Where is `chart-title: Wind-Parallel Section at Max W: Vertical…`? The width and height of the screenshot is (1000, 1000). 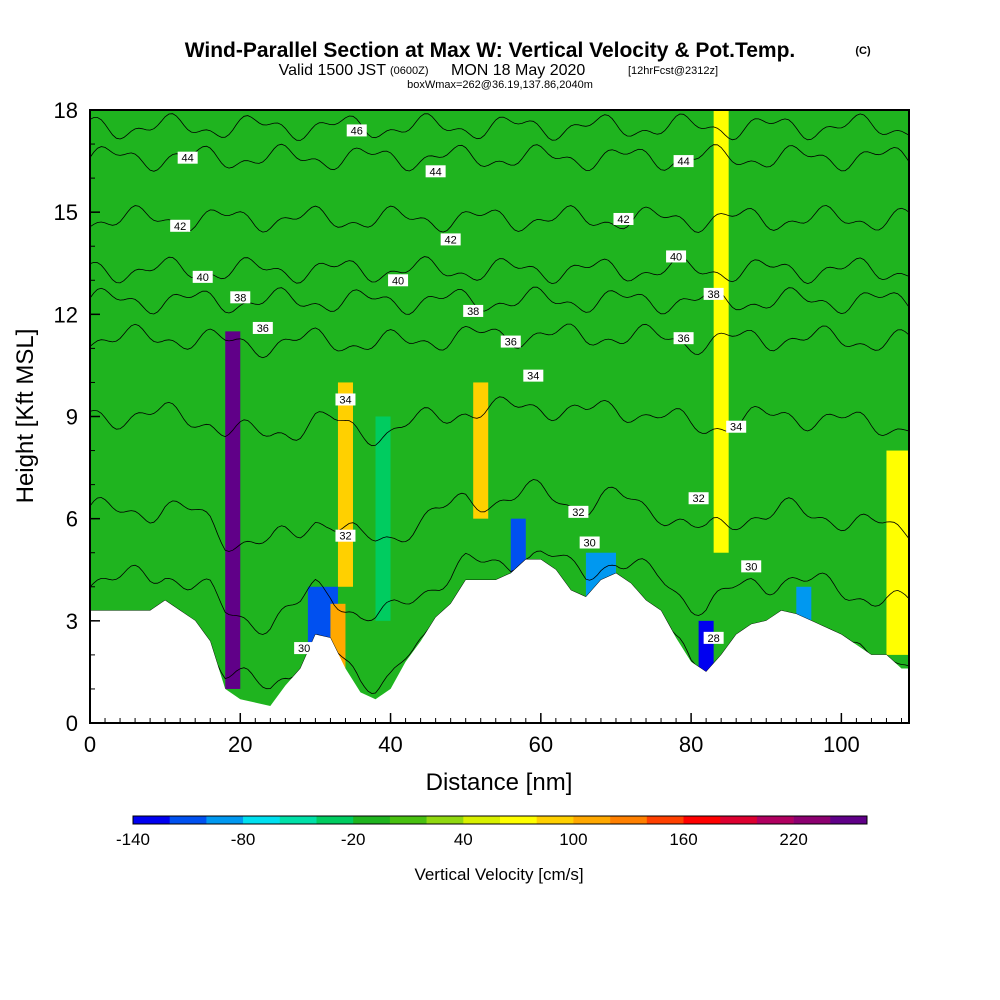
chart-title: Wind-Parallel Section at Max W: Vertical… is located at coordinates (490, 50).